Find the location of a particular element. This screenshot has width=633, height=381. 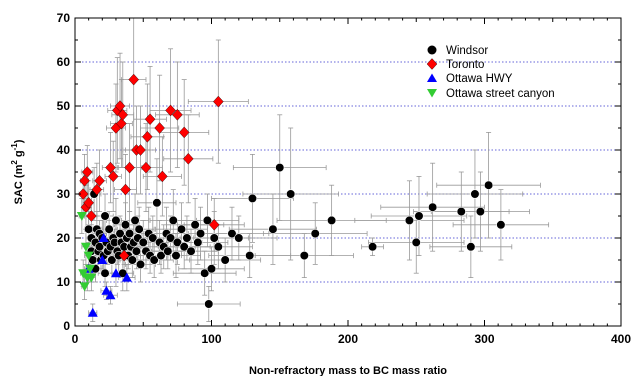

y-tick-label: 10 is located at coordinates (64, 282).